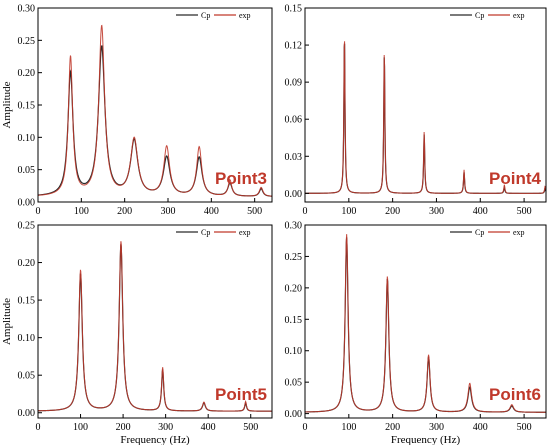 This screenshot has height=445, width=550. I want to click on y-tick-label: 0.12, so click(294, 46).